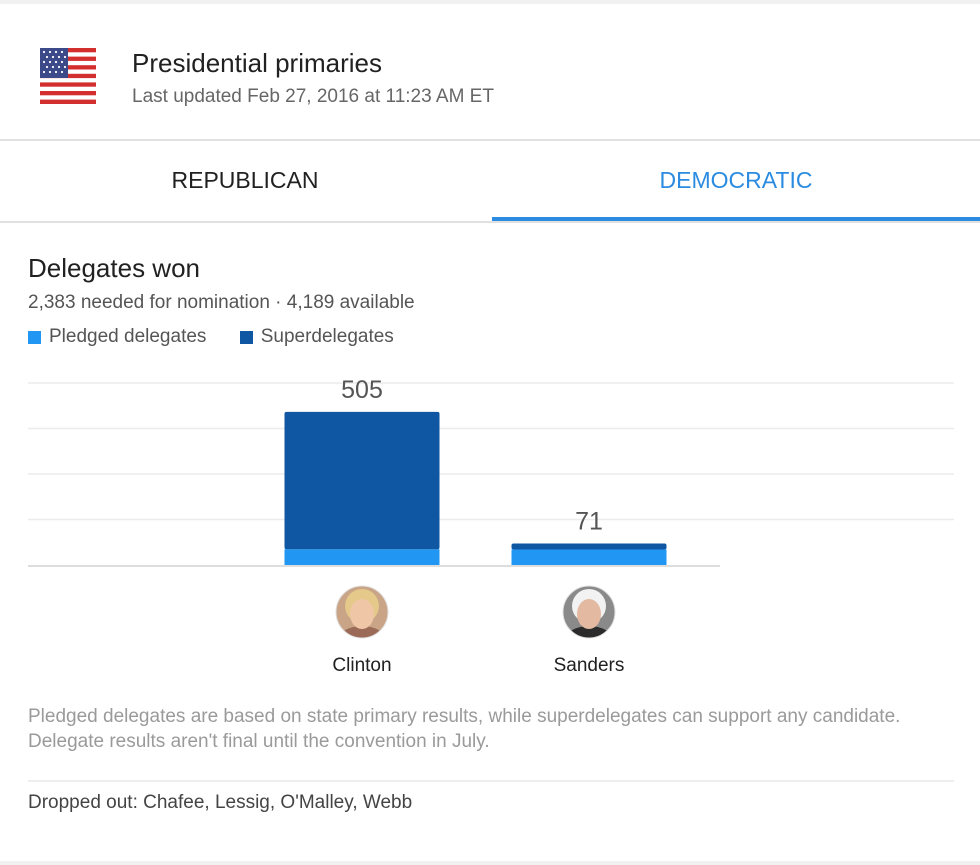 The image size is (980, 865). What do you see at coordinates (246, 337) in the screenshot?
I see `legend-swatch-superdelegates` at bounding box center [246, 337].